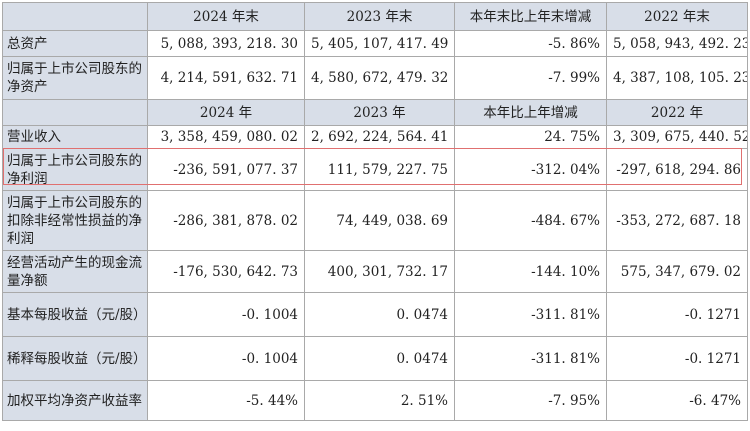 The image size is (750, 431). I want to click on row-label-net-assets: 归属于上市公司股东的净资产, so click(75, 78).